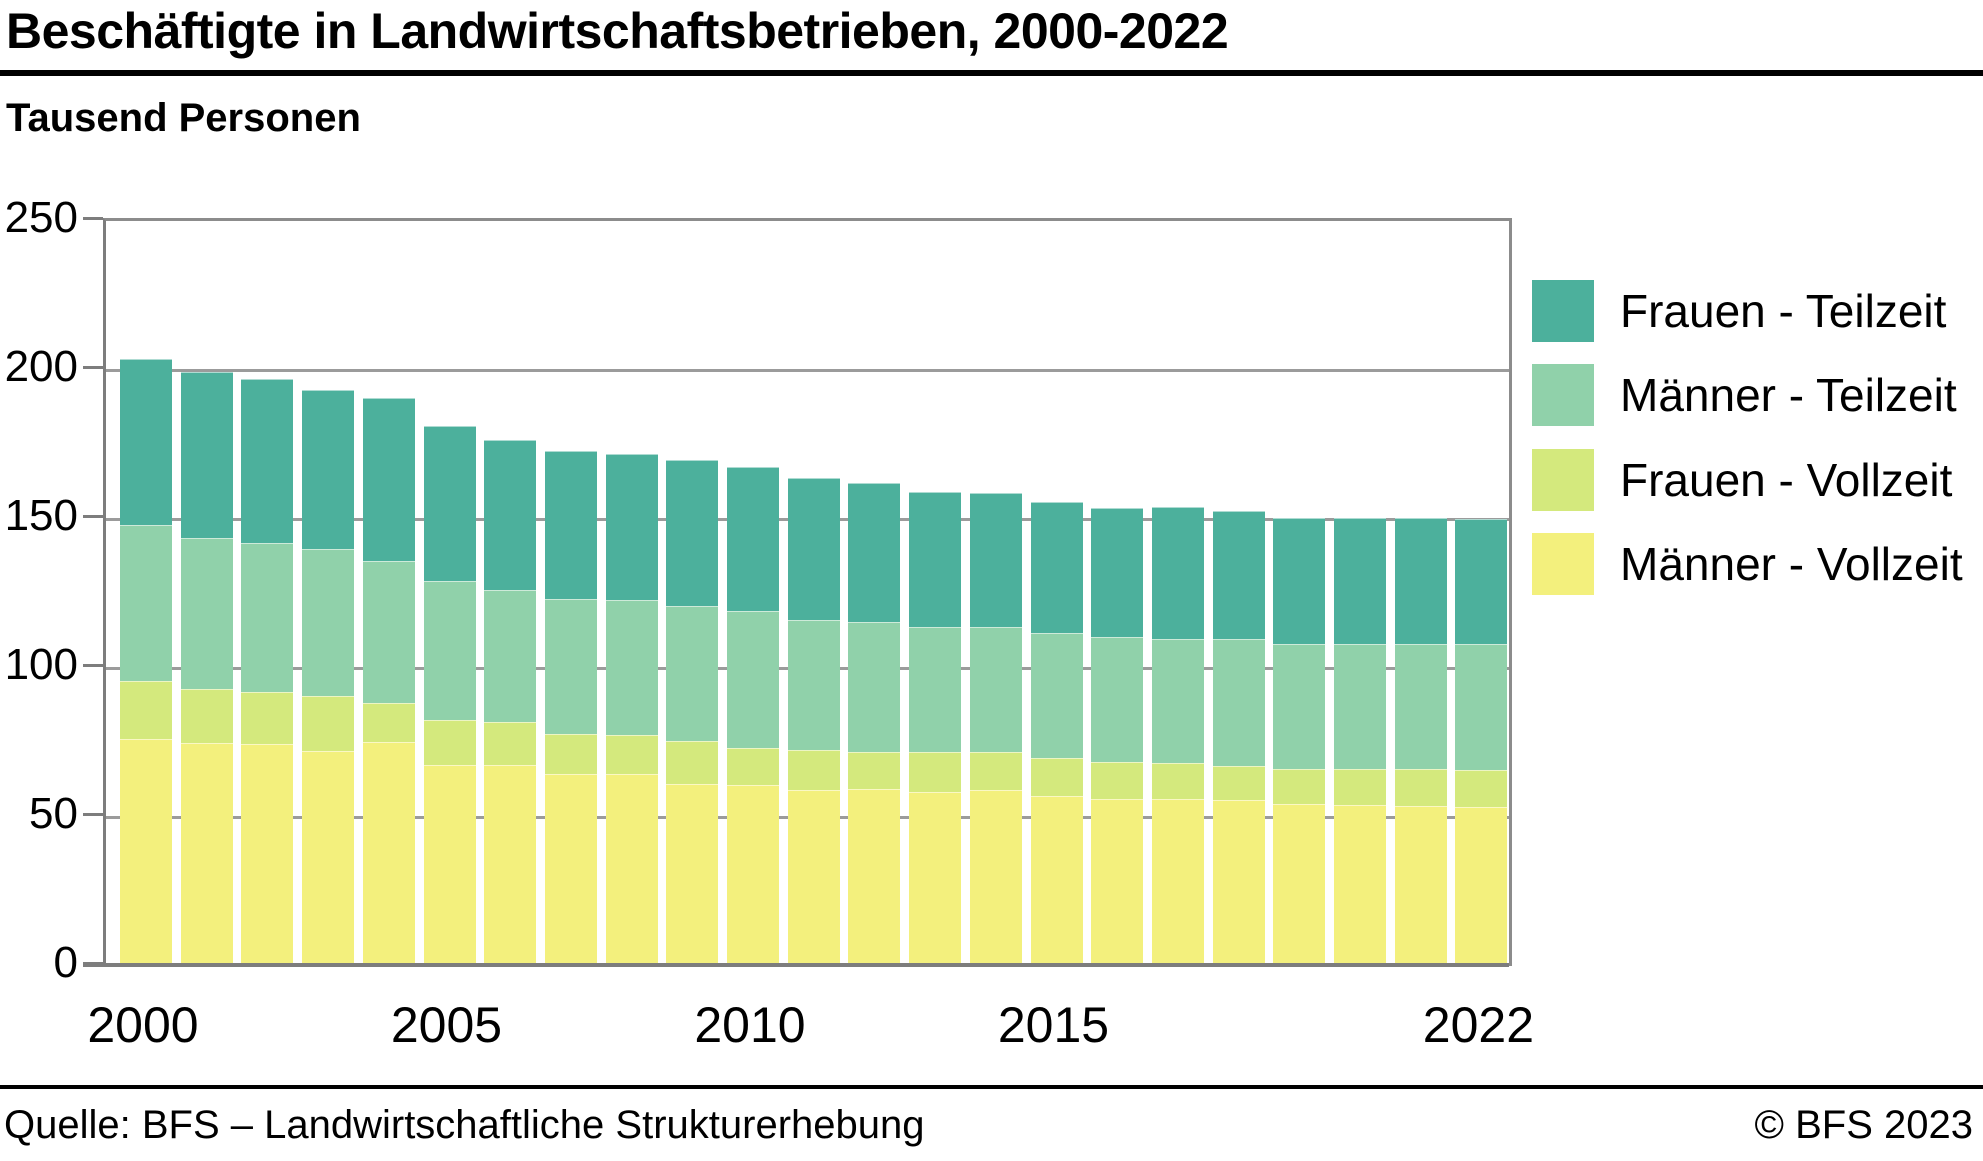  I want to click on legend-label-3: Männer - Vollzeit, so click(1791, 563).